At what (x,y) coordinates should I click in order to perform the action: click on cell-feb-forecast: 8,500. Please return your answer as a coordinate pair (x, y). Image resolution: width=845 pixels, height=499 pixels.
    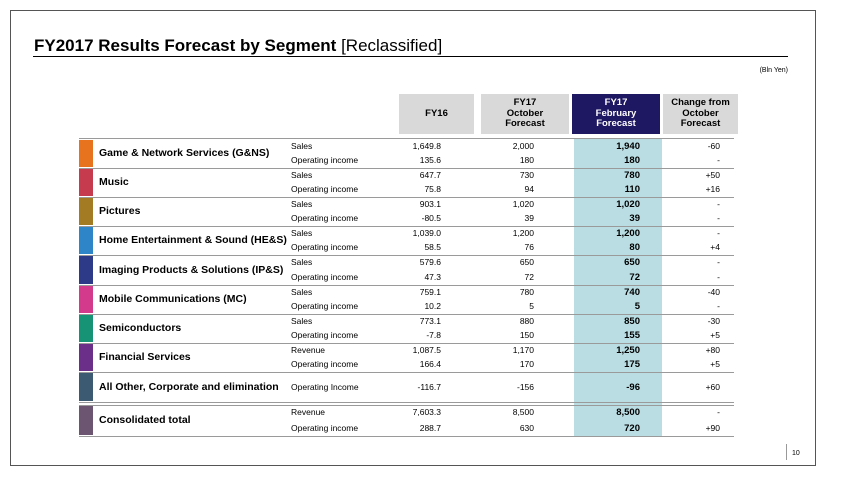
    Looking at the image, I should click on (628, 412).